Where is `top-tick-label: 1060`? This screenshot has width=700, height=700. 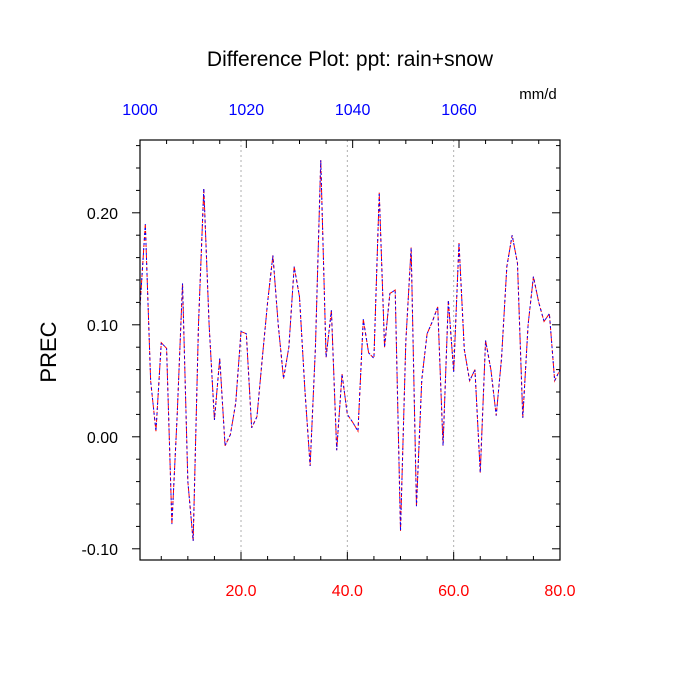 top-tick-label: 1060 is located at coordinates (459, 110).